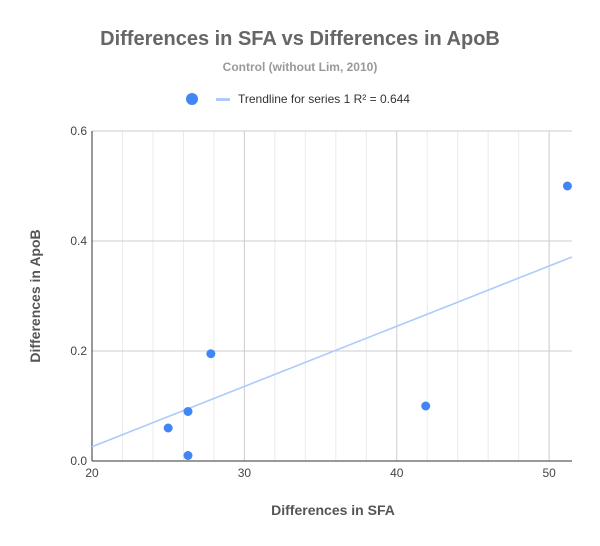  I want to click on x-tick-label: 30, so click(245, 473).